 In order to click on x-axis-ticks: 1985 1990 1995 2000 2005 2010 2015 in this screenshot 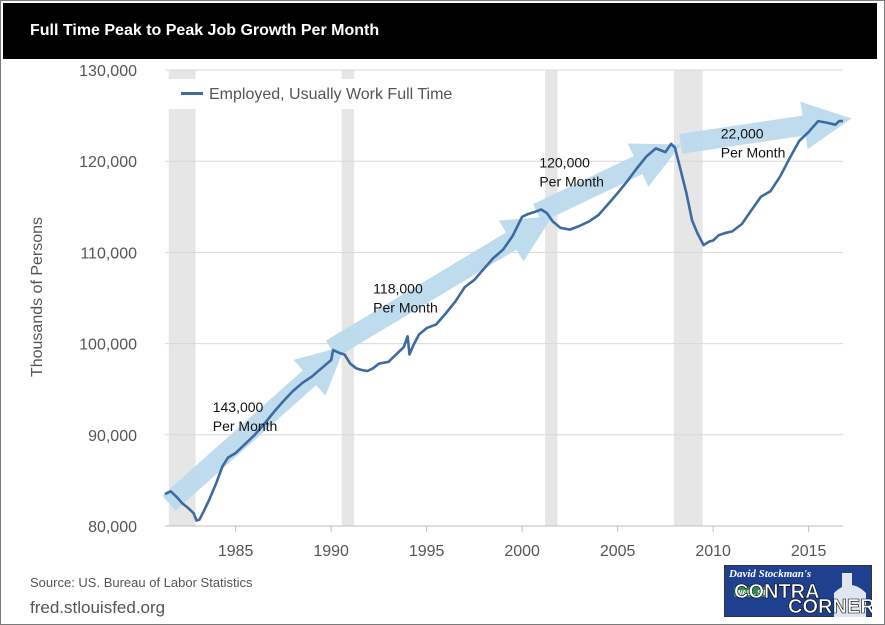, I will do `click(522, 543)`.